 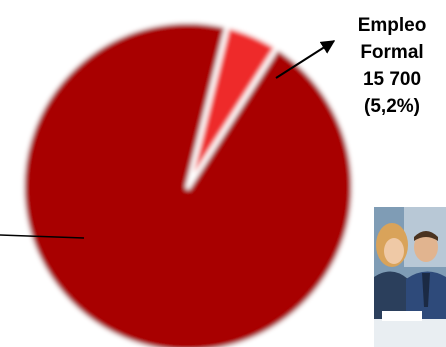 I want to click on callout-arrow, so click(x=305, y=59).